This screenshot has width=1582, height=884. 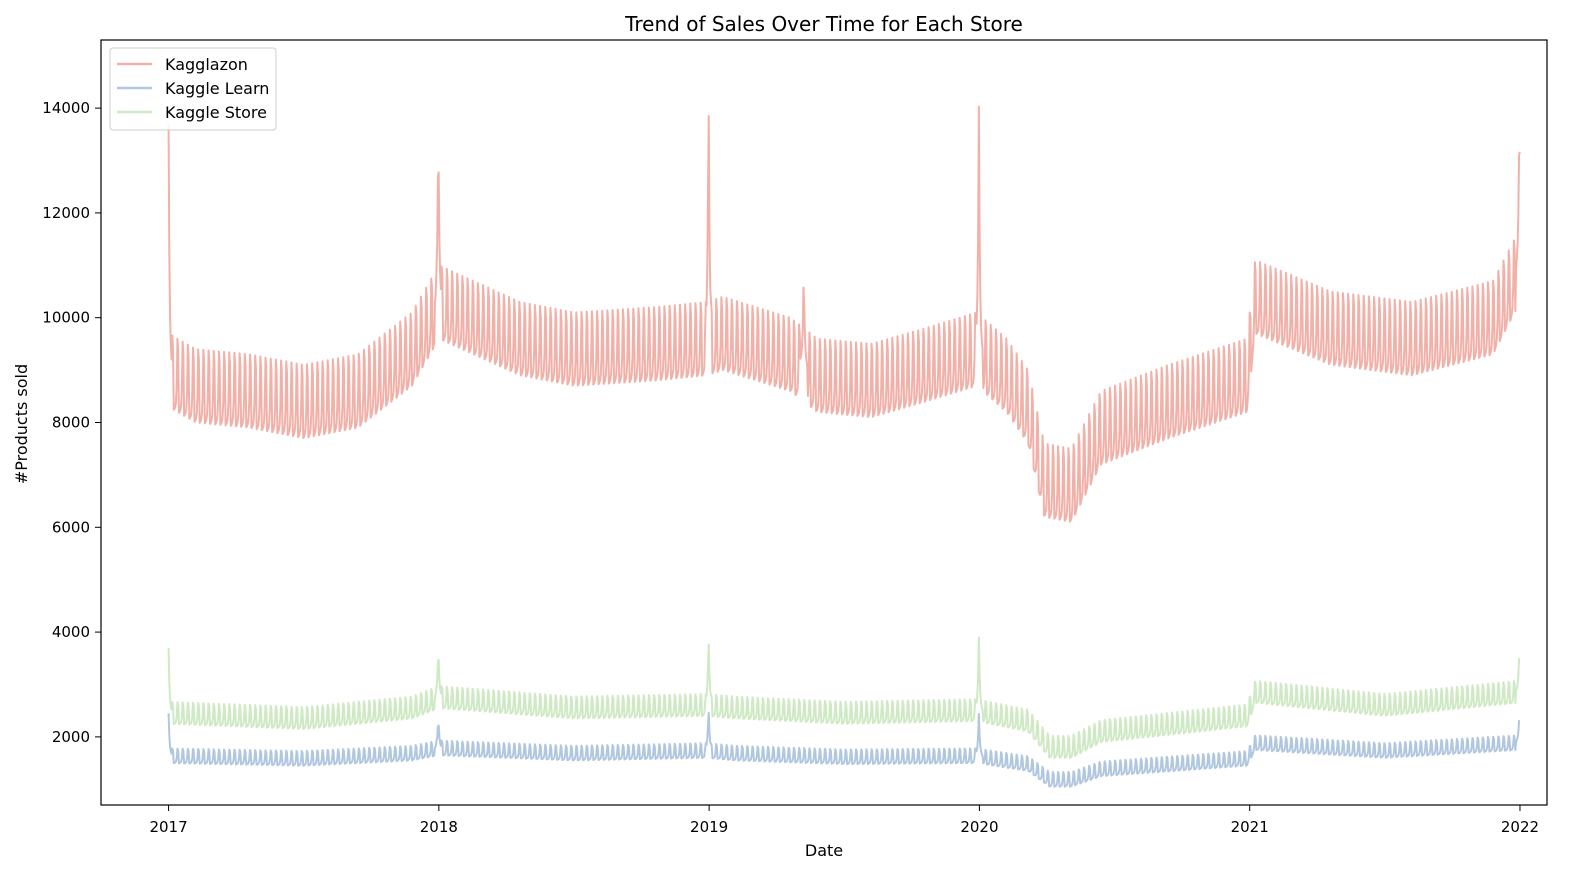 I want to click on y-tick-label: 6000, so click(x=71, y=527).